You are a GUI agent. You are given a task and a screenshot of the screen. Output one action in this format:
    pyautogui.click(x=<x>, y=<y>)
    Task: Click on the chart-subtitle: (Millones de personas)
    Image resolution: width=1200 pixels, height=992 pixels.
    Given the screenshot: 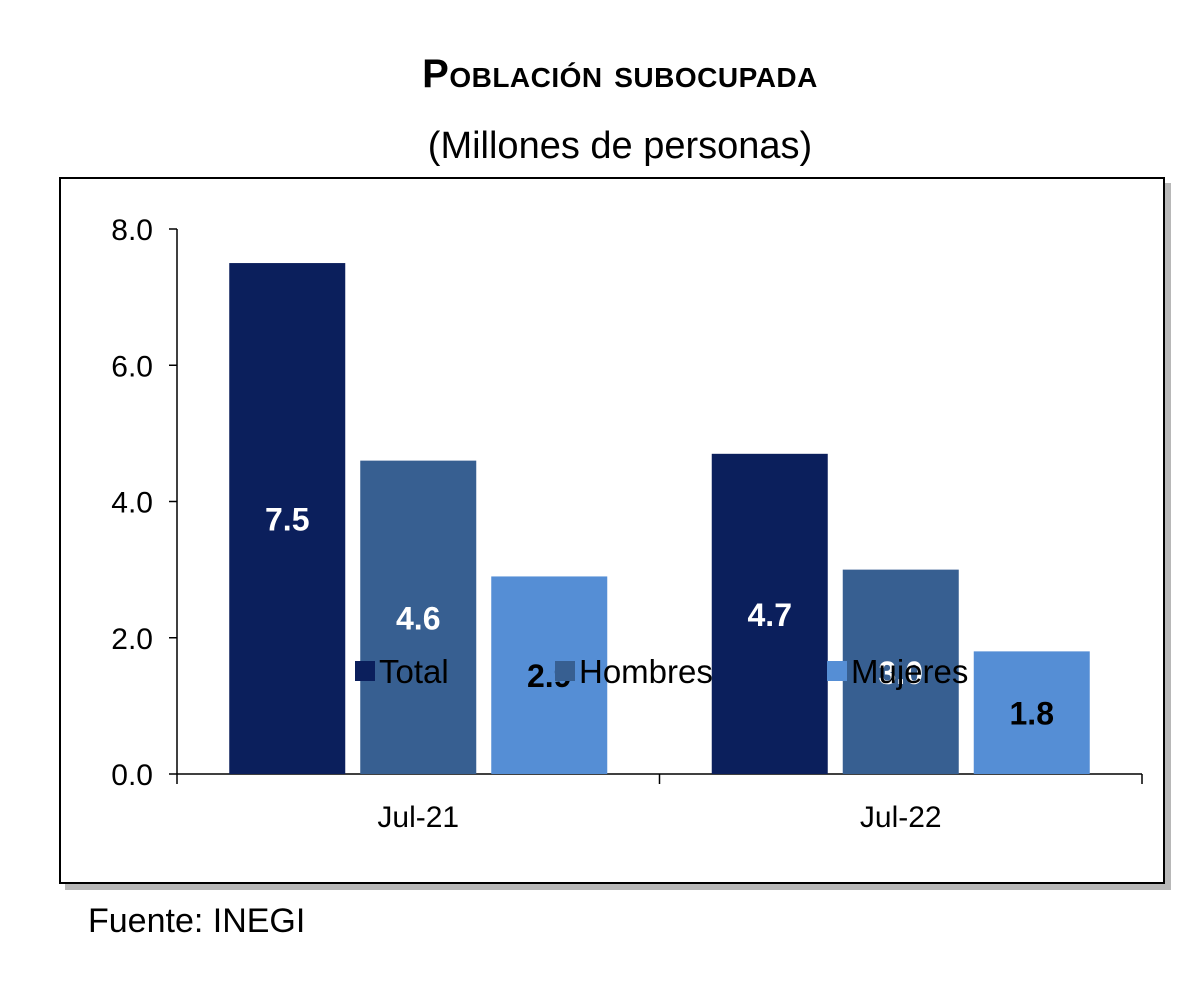 What is the action you would take?
    pyautogui.click(x=620, y=146)
    